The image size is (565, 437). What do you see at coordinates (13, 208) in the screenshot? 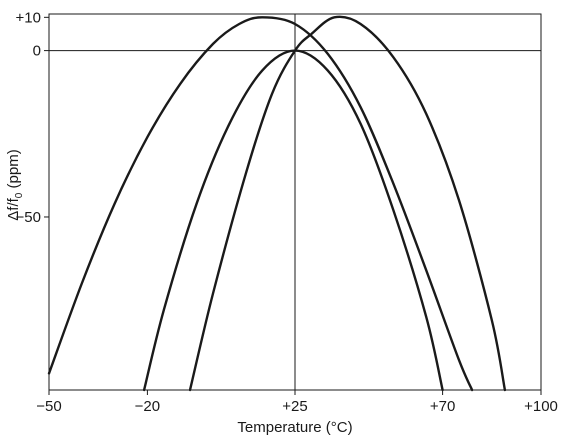
I see `y-axis-title-main: Δf/f` at bounding box center [13, 208].